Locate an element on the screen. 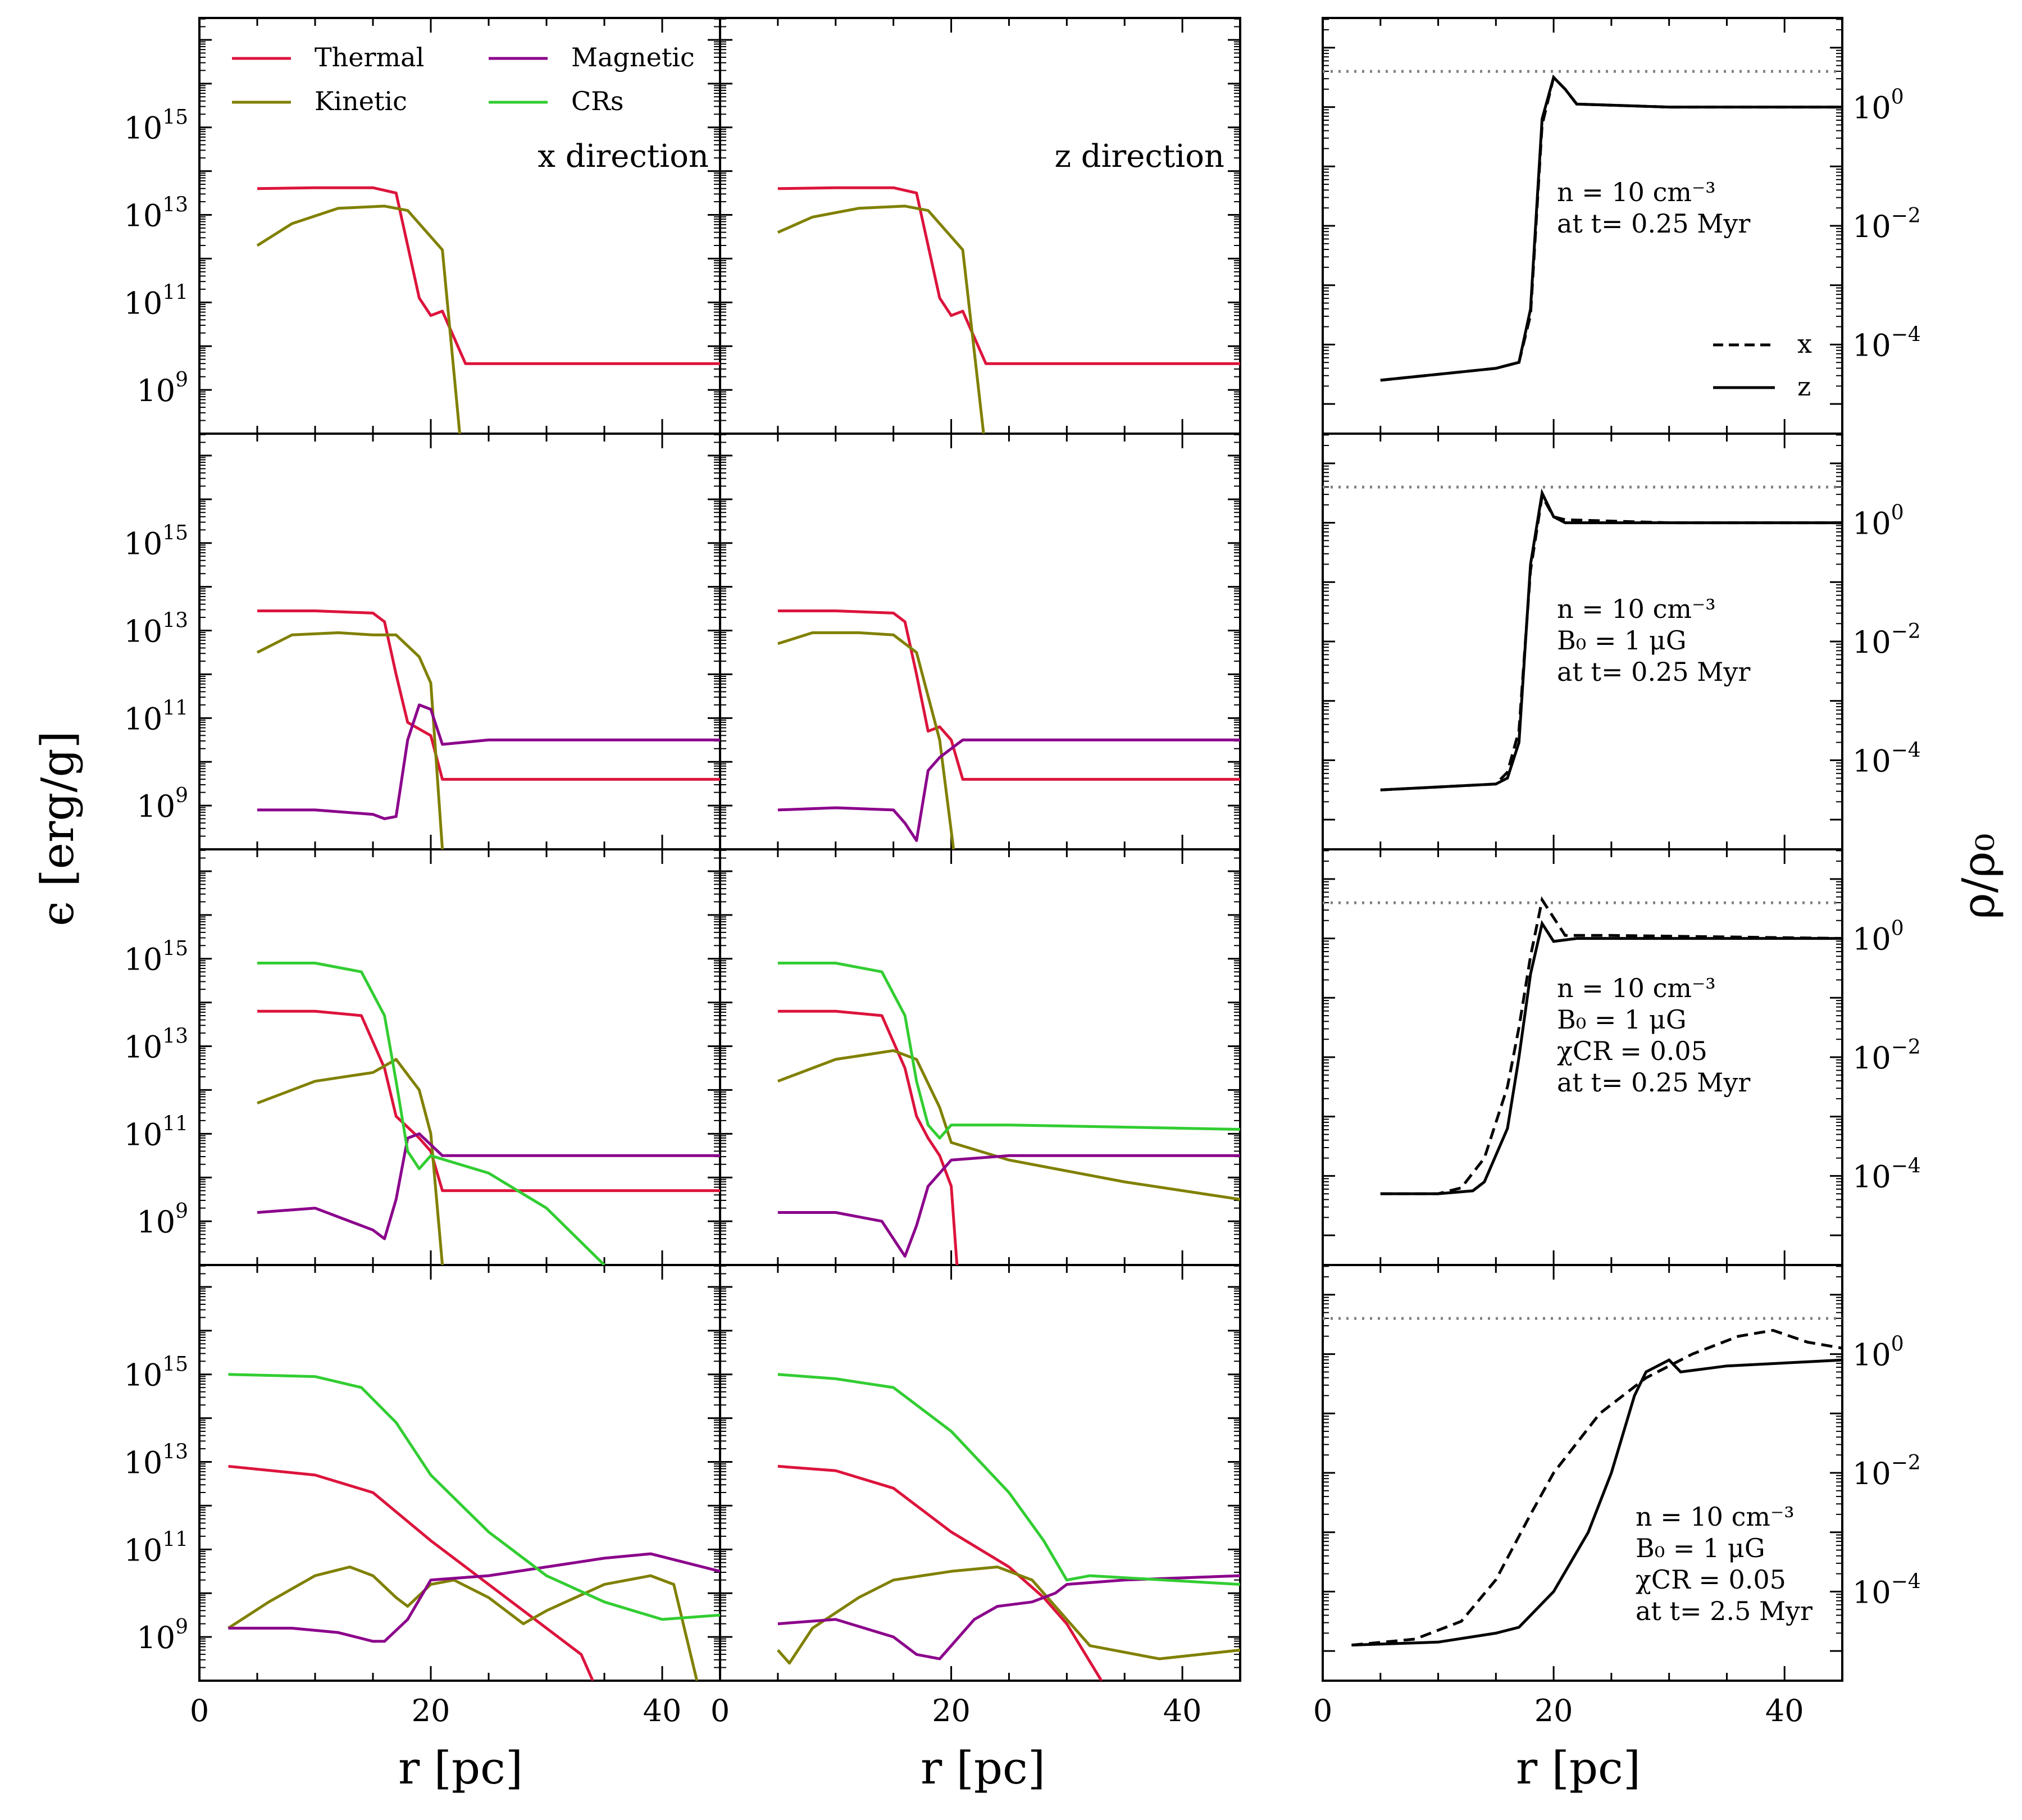 The image size is (2022, 1820). density-legend: x z is located at coordinates (1762, 365).